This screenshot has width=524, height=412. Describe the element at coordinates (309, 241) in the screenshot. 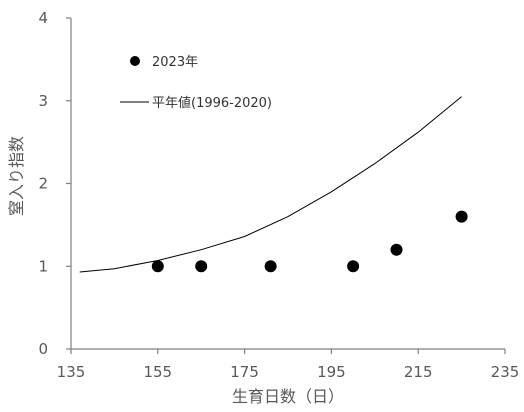

I see `series-points-group` at that location.